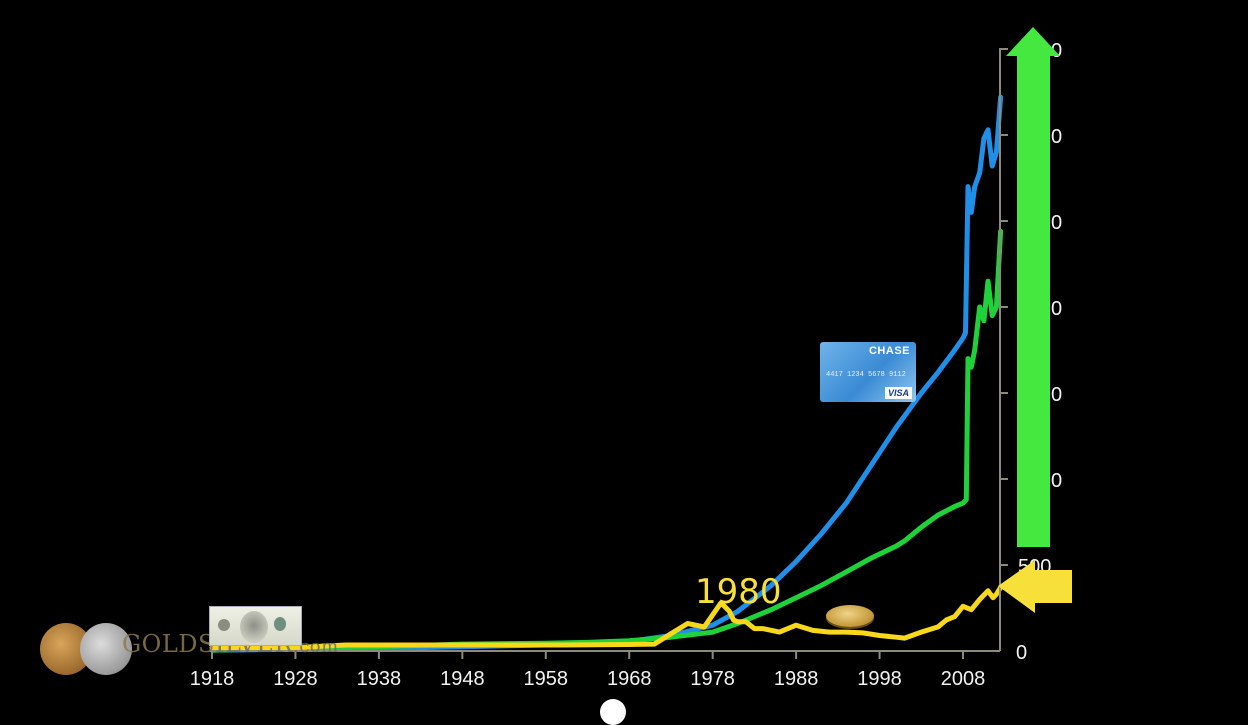  I want to click on y-tick-label-0: 0, so click(1021, 653).